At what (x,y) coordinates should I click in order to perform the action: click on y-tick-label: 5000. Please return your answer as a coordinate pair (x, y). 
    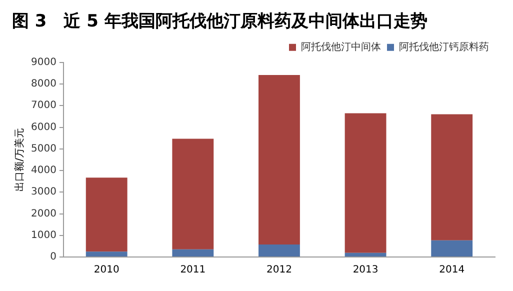
    Looking at the image, I should click on (43, 148).